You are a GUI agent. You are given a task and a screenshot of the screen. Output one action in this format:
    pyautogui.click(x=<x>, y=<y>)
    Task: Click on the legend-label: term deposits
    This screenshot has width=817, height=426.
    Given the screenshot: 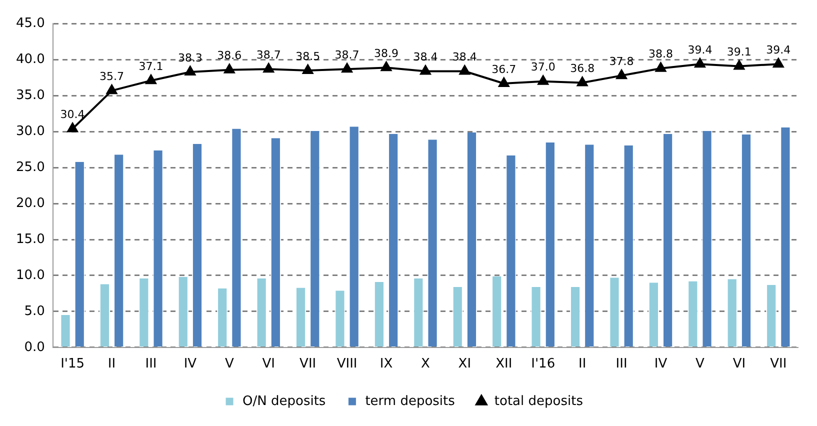 What is the action you would take?
    pyautogui.click(x=410, y=401)
    